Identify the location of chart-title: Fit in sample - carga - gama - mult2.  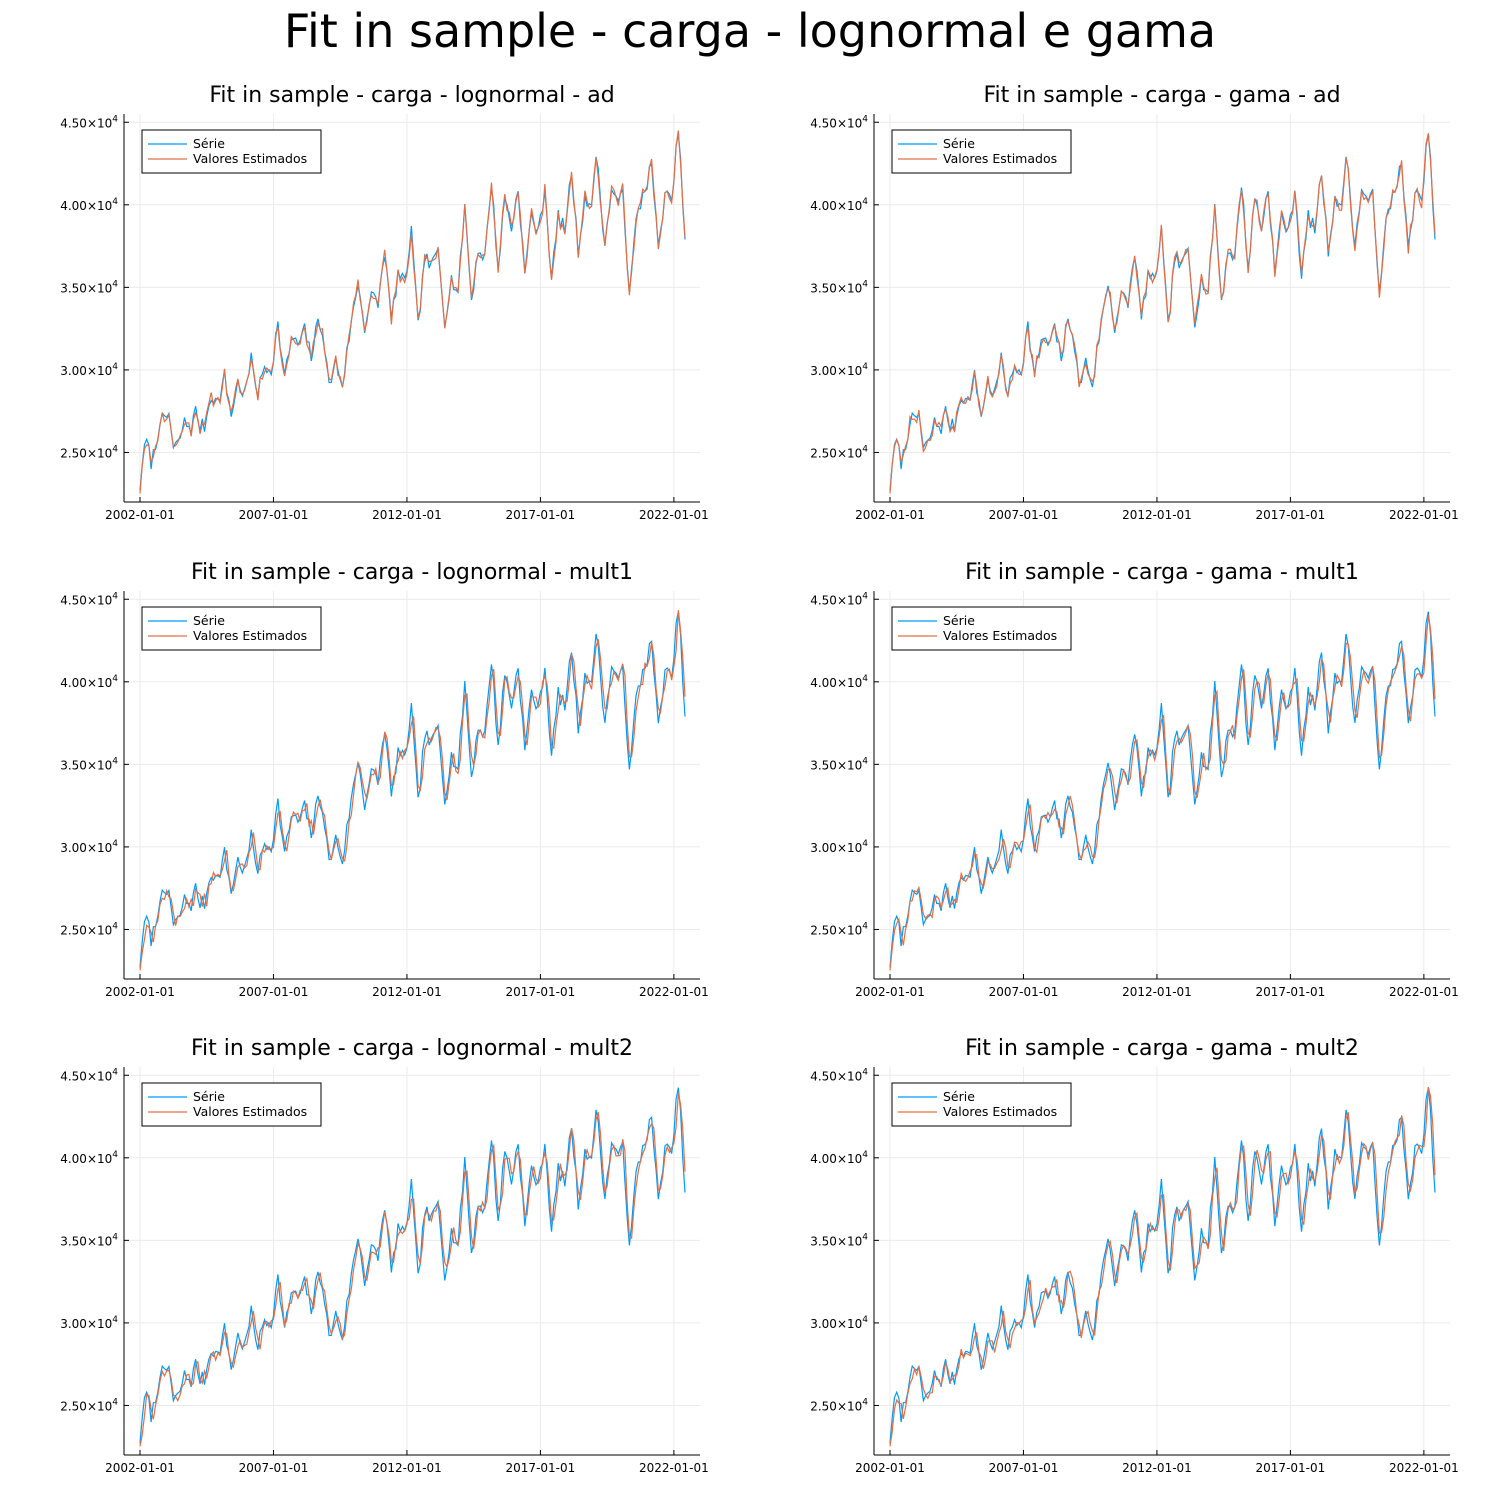
(1162, 1048).